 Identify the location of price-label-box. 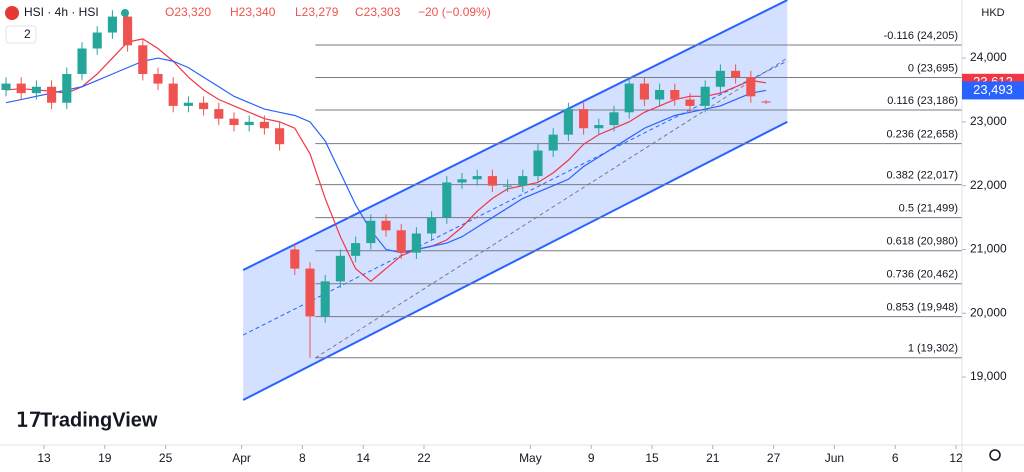
(993, 90).